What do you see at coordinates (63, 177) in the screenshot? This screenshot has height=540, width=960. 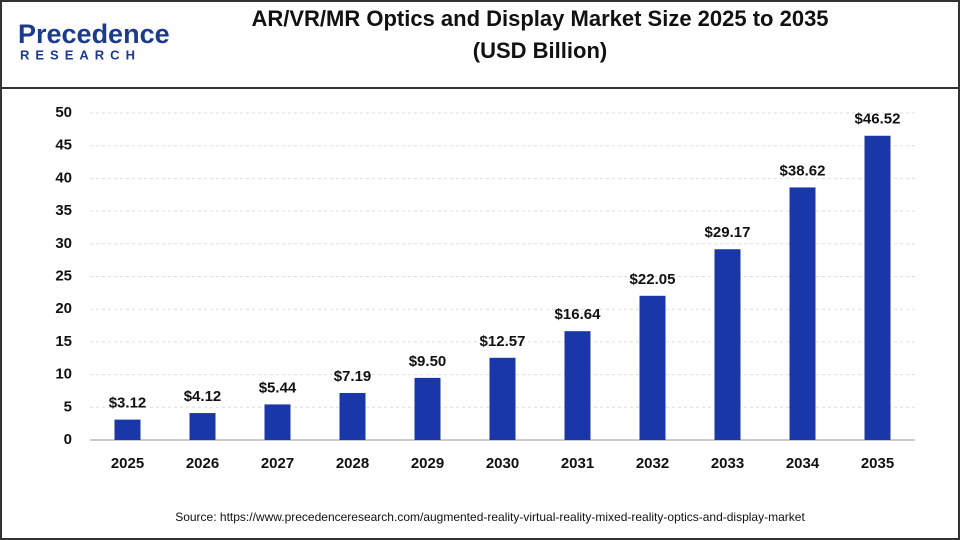 I see `y-tick-label: 40` at bounding box center [63, 177].